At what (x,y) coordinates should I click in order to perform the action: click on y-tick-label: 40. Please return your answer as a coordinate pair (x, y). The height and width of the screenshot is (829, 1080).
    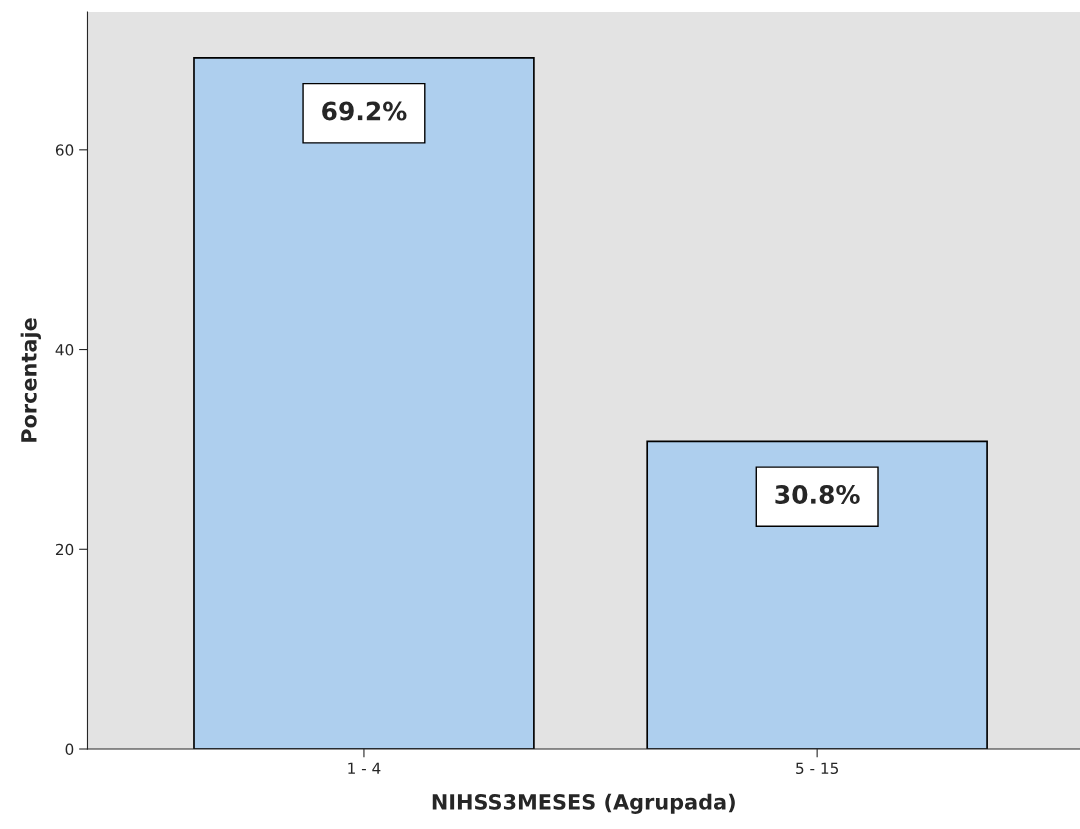
    Looking at the image, I should click on (64, 350).